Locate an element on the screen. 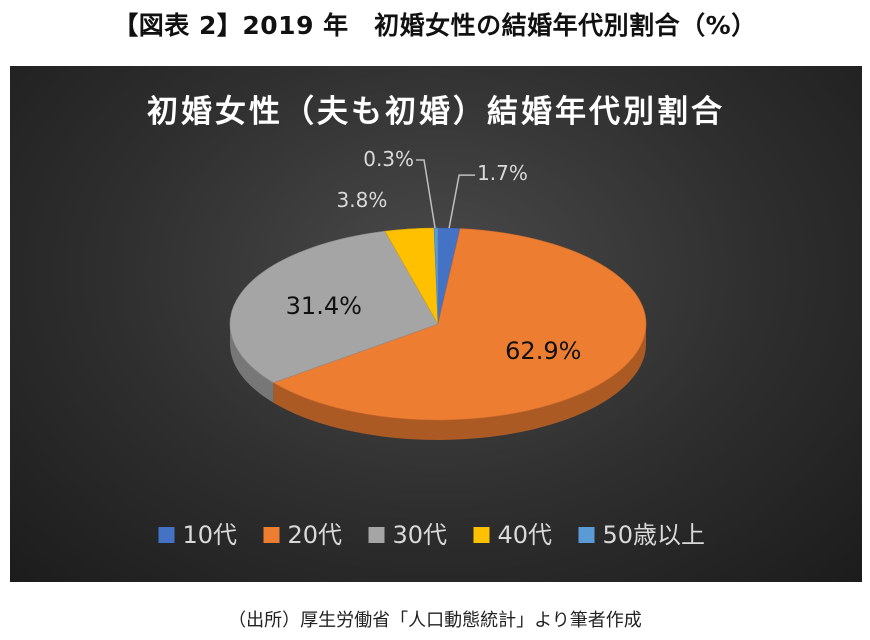 The image size is (870, 640). legend-label-3: 30代 is located at coordinates (420, 535).